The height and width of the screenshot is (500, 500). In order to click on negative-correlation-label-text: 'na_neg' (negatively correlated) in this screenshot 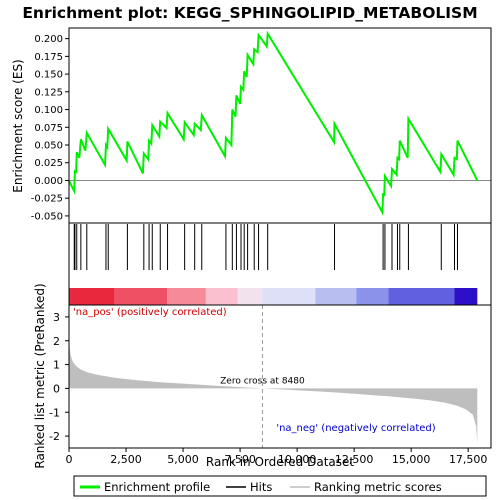, I will do `click(355, 428)`.